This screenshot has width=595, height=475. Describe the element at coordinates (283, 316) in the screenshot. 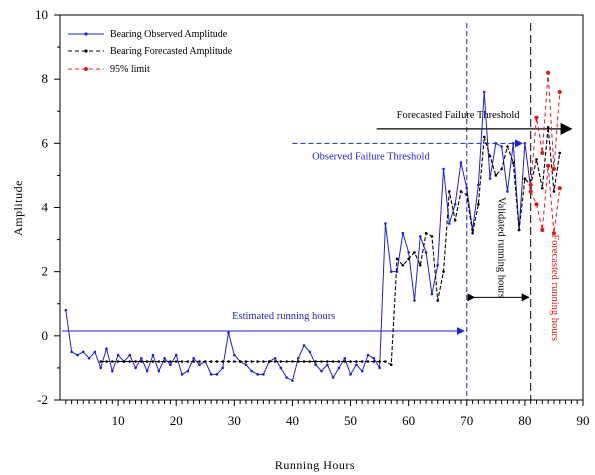

I see `estimated-hours-label: Estimated running hours` at that location.